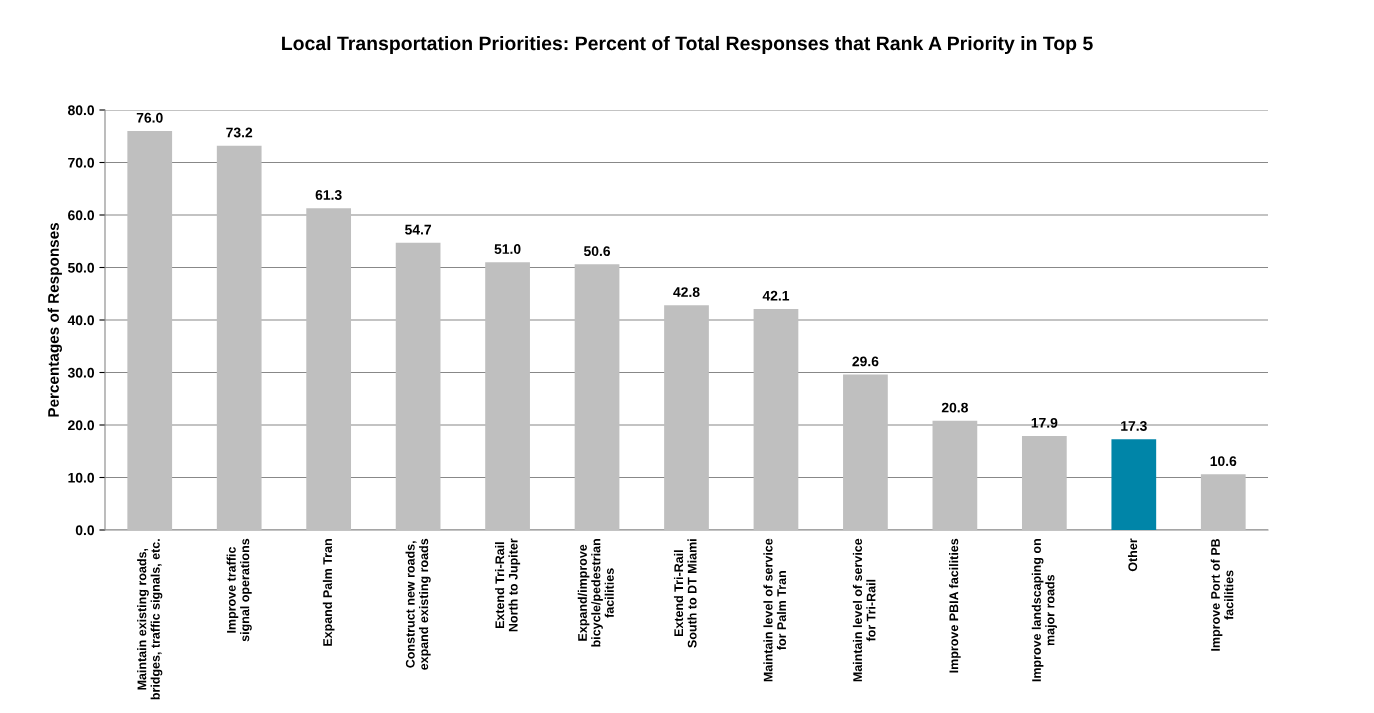 The width and height of the screenshot is (1374, 713). What do you see at coordinates (775, 610) in the screenshot?
I see `x-tick-label: Maintain level of service for Palm Tran` at bounding box center [775, 610].